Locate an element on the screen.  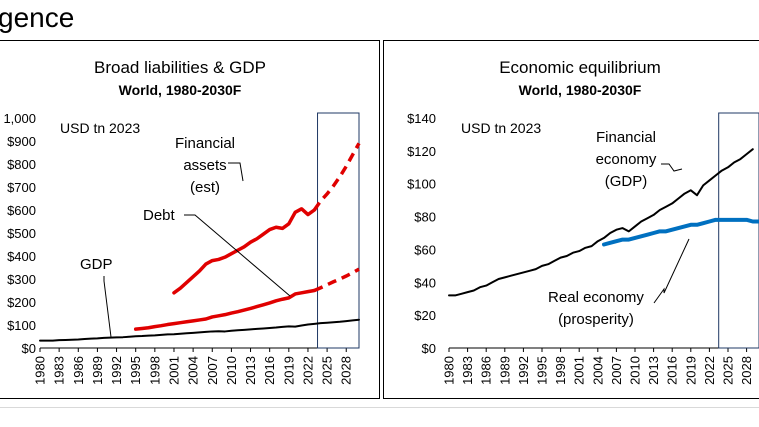
y-tick-label: $400 is located at coordinates (21, 256).